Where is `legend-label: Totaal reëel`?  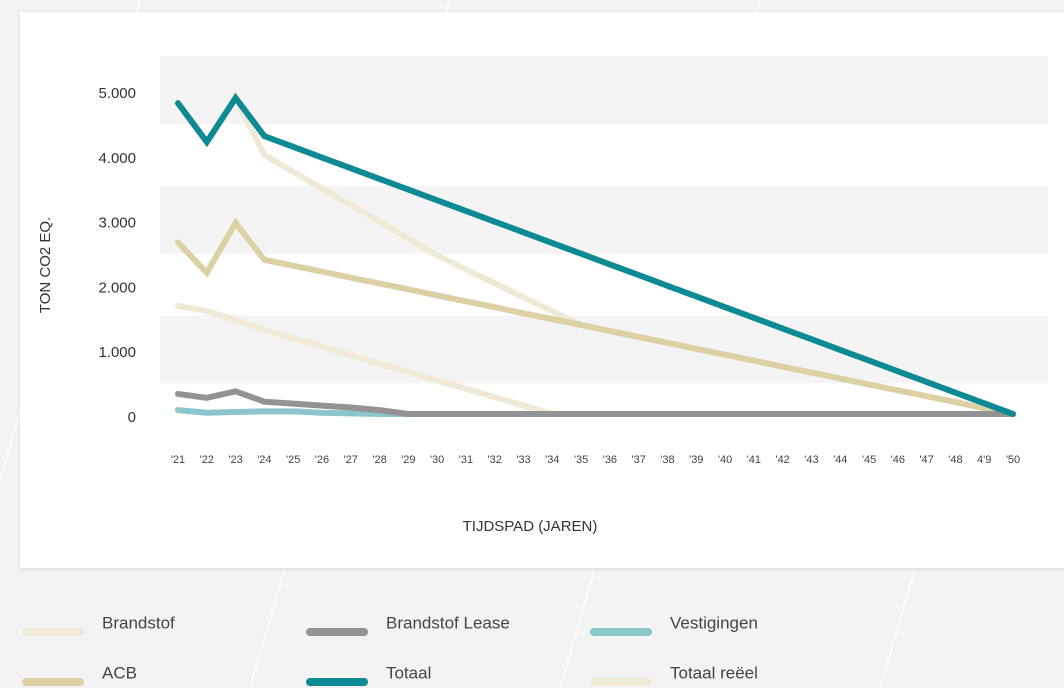 legend-label: Totaal reëel is located at coordinates (714, 672).